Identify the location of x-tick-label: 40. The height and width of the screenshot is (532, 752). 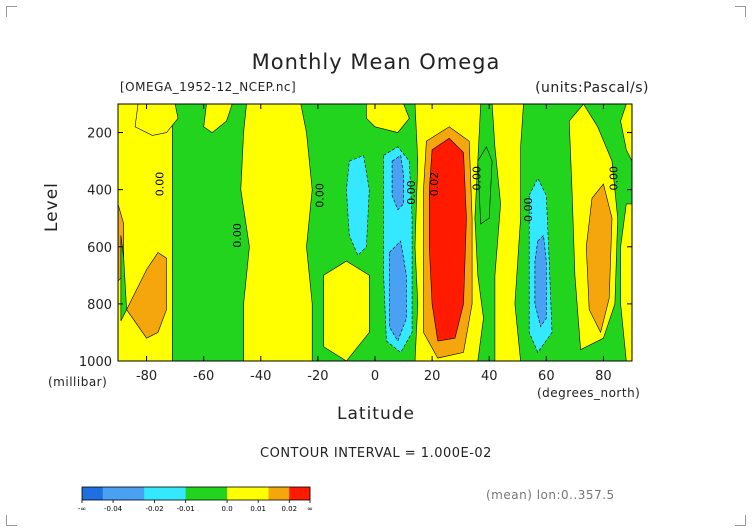
(489, 376).